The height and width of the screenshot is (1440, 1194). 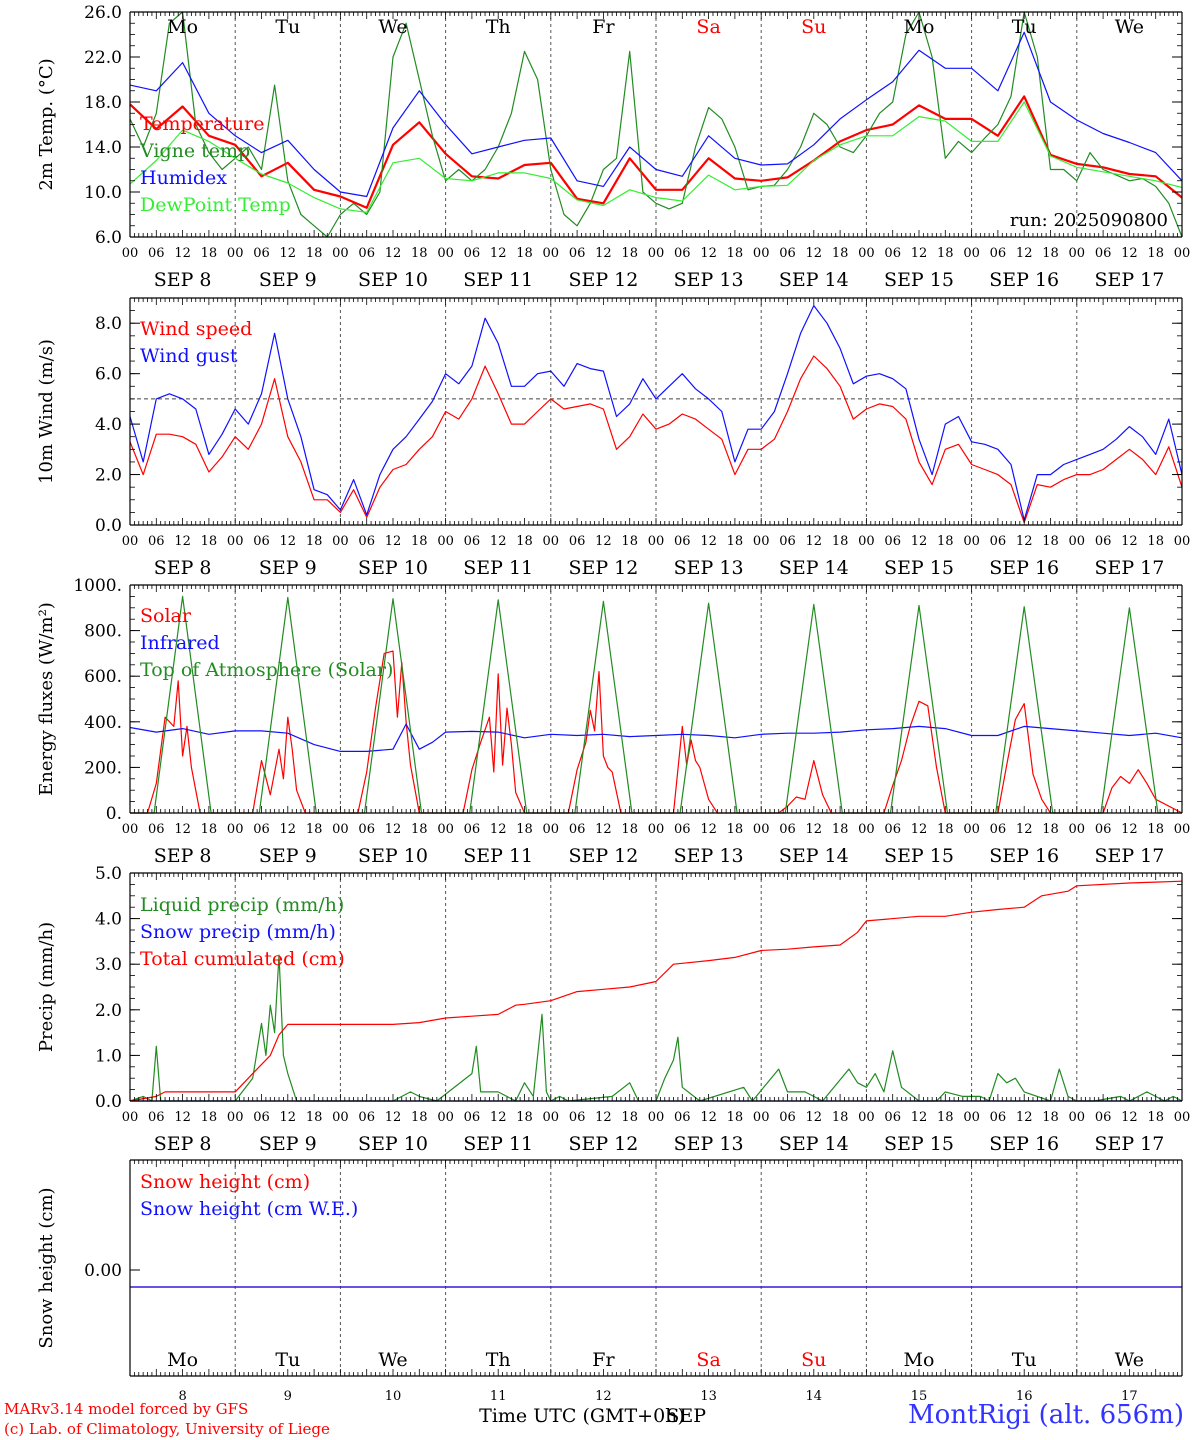 I want to click on day-number: 17, so click(x=1129, y=1396).